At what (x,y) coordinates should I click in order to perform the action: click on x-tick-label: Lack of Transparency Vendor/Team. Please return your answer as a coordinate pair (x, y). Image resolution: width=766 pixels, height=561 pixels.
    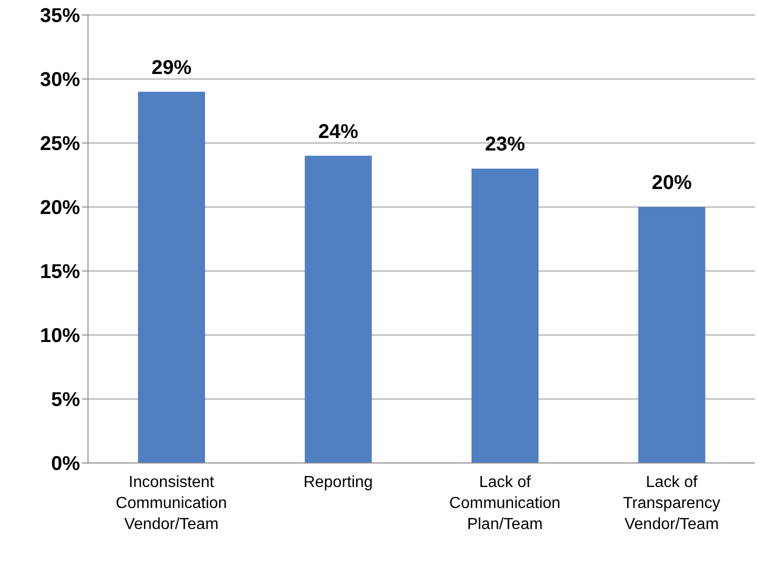
    Looking at the image, I should click on (671, 503).